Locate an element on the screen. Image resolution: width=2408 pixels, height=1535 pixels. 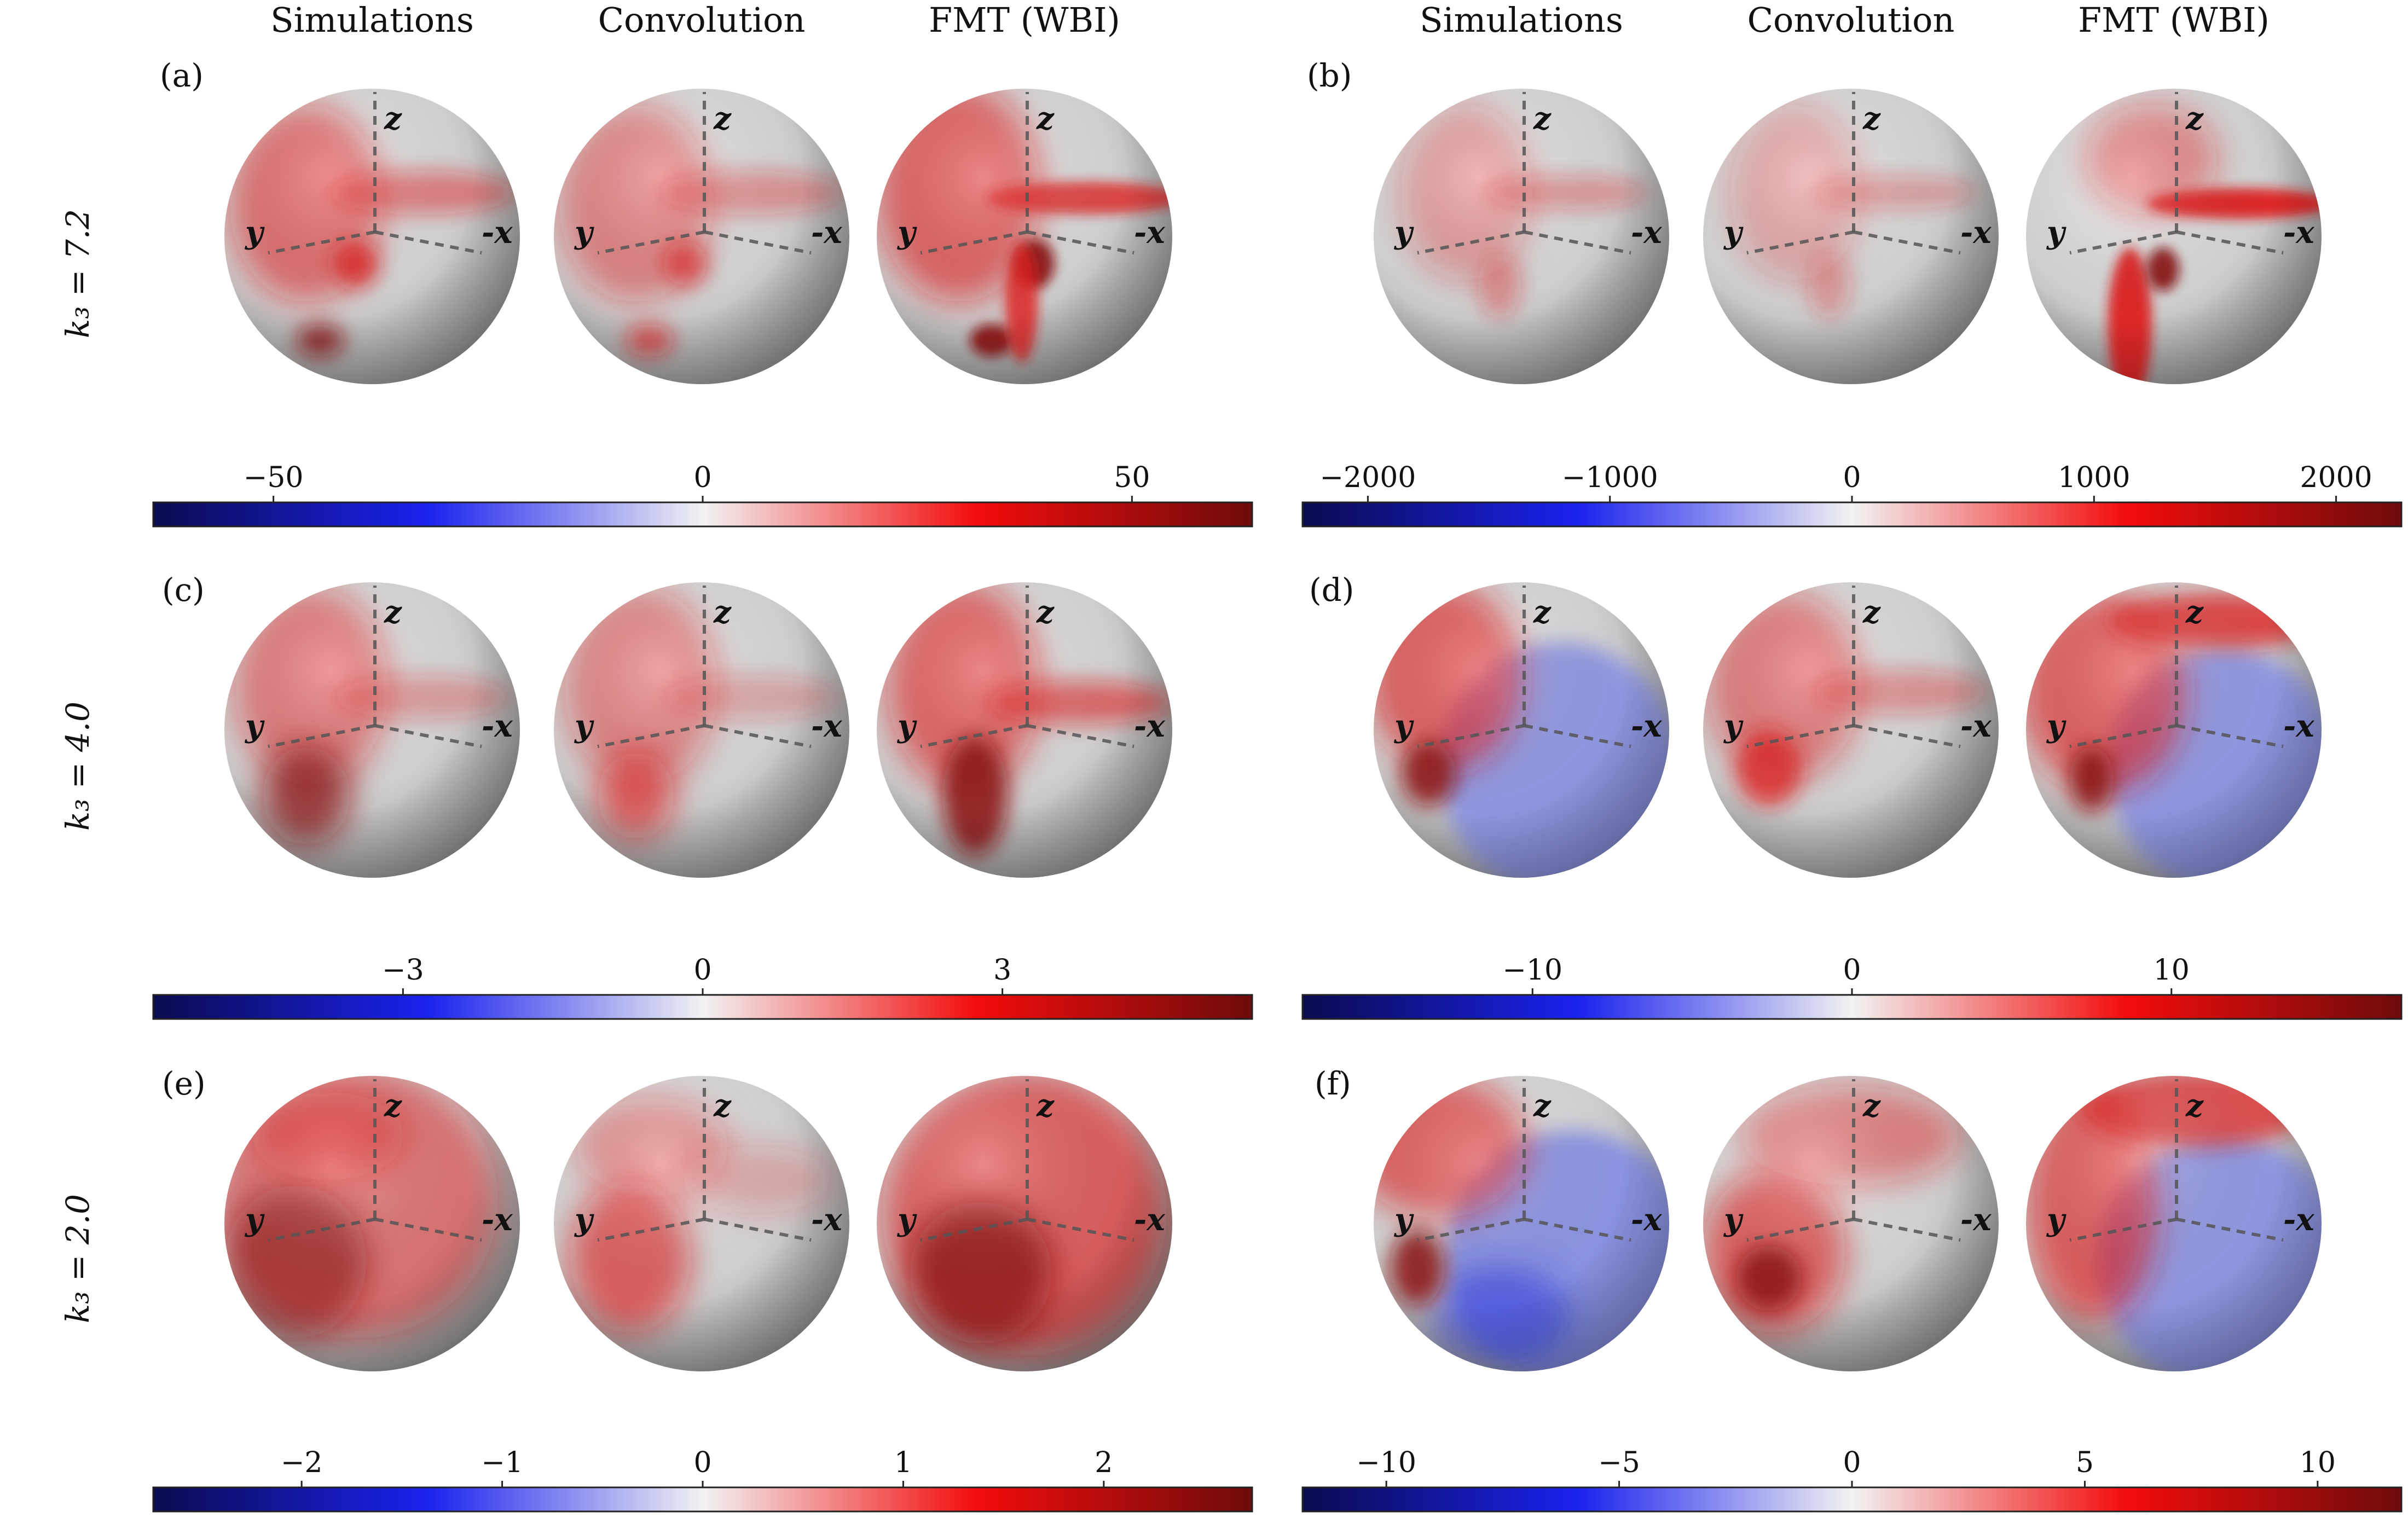
col-title-convolution: Convolution is located at coordinates (702, 20).